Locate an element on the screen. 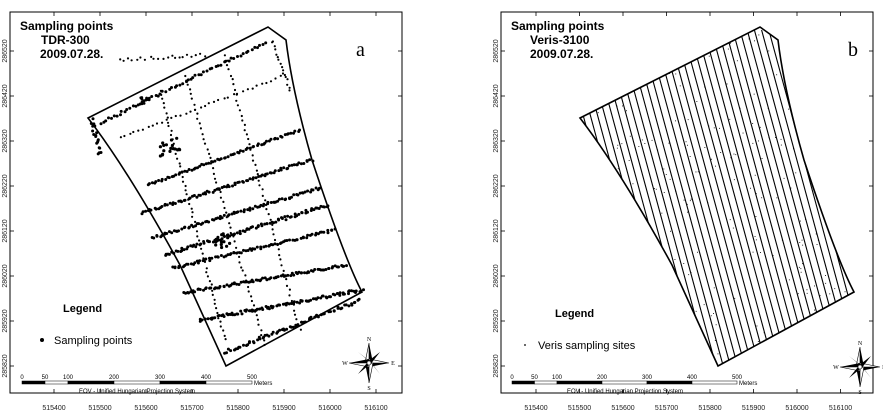  legend-symbol-sampling-point is located at coordinates (42, 340).